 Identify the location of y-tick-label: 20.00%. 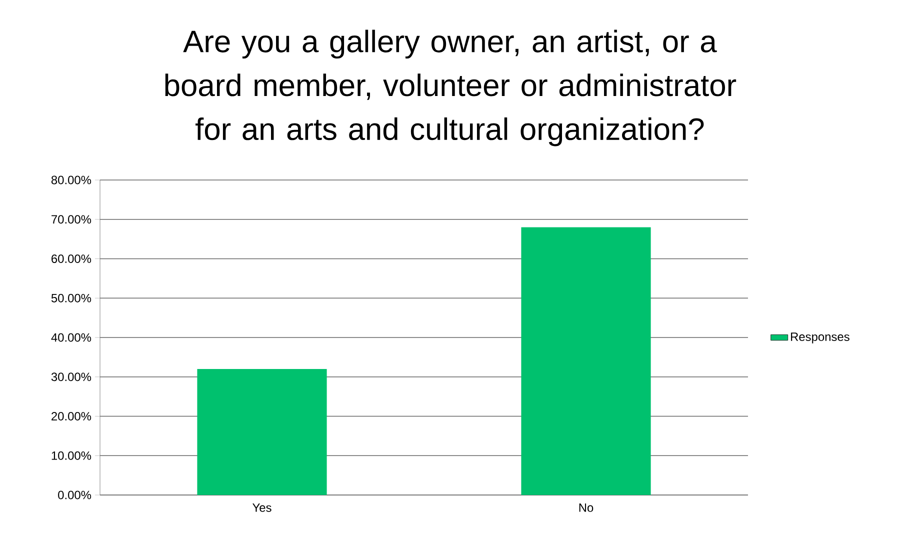
(72, 416).